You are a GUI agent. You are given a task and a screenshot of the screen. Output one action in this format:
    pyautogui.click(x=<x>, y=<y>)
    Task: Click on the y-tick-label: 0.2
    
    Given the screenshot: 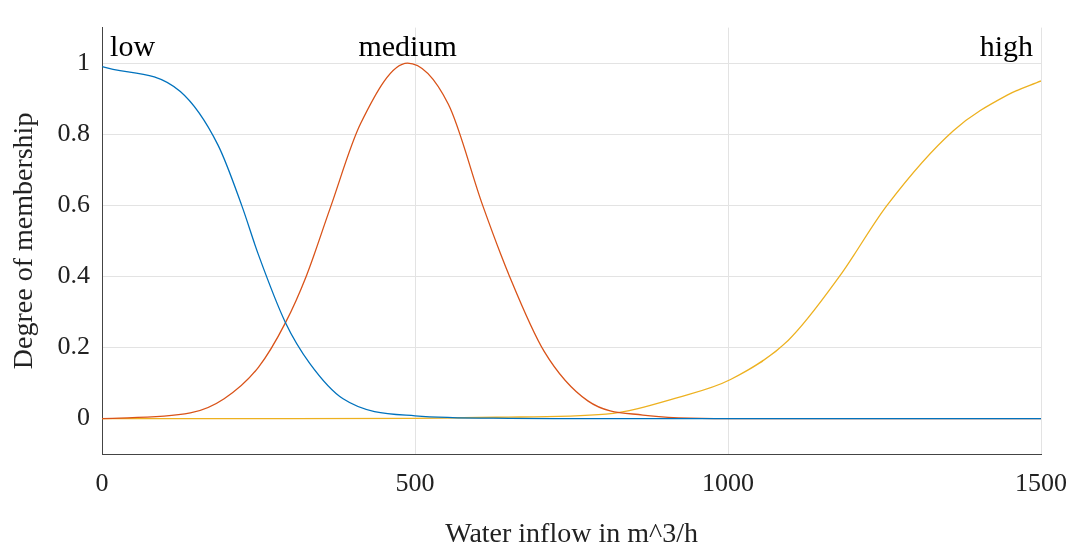 What is the action you would take?
    pyautogui.click(x=74, y=346)
    